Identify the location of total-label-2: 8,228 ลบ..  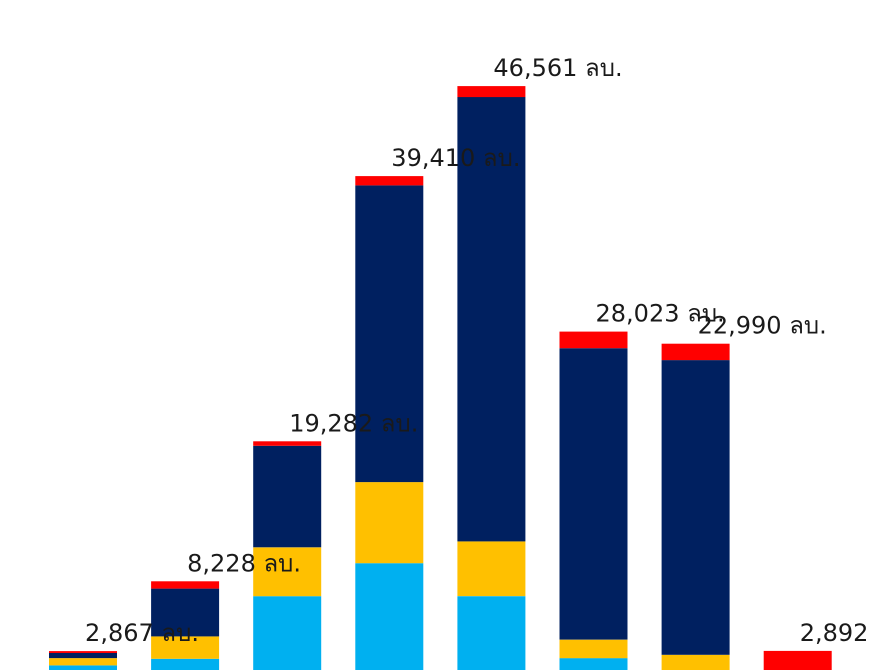
(244, 563).